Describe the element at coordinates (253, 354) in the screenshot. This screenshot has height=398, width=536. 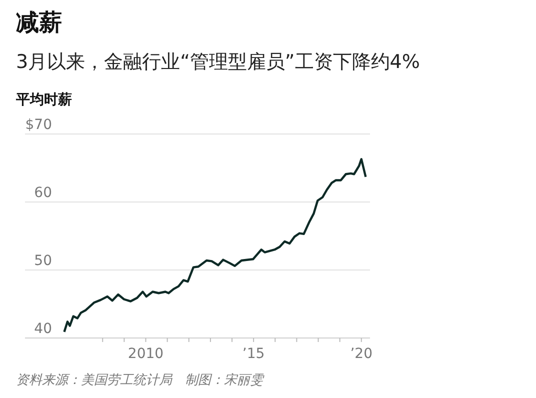
I see `x-tick-label: ’15` at that location.